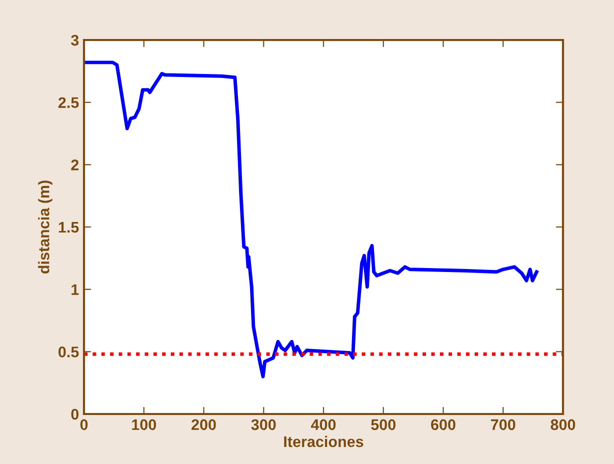 The height and width of the screenshot is (464, 614). Describe the element at coordinates (84, 424) in the screenshot. I see `x-tick-label: 0` at that location.